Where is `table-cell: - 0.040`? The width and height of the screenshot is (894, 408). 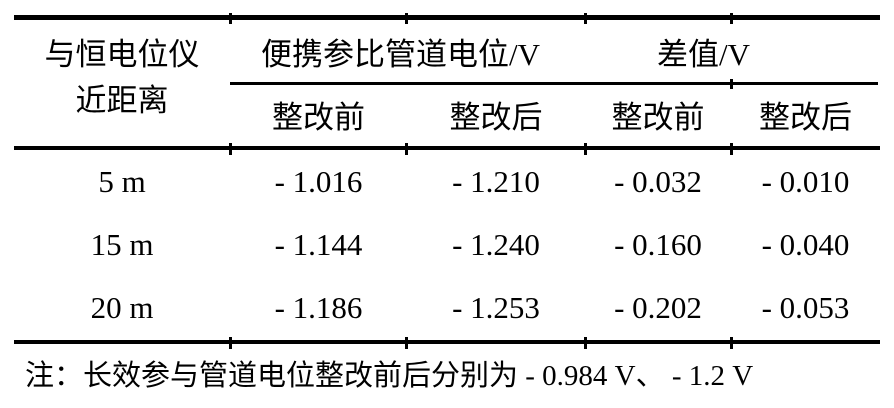 table-cell: - 0.040 is located at coordinates (805, 244).